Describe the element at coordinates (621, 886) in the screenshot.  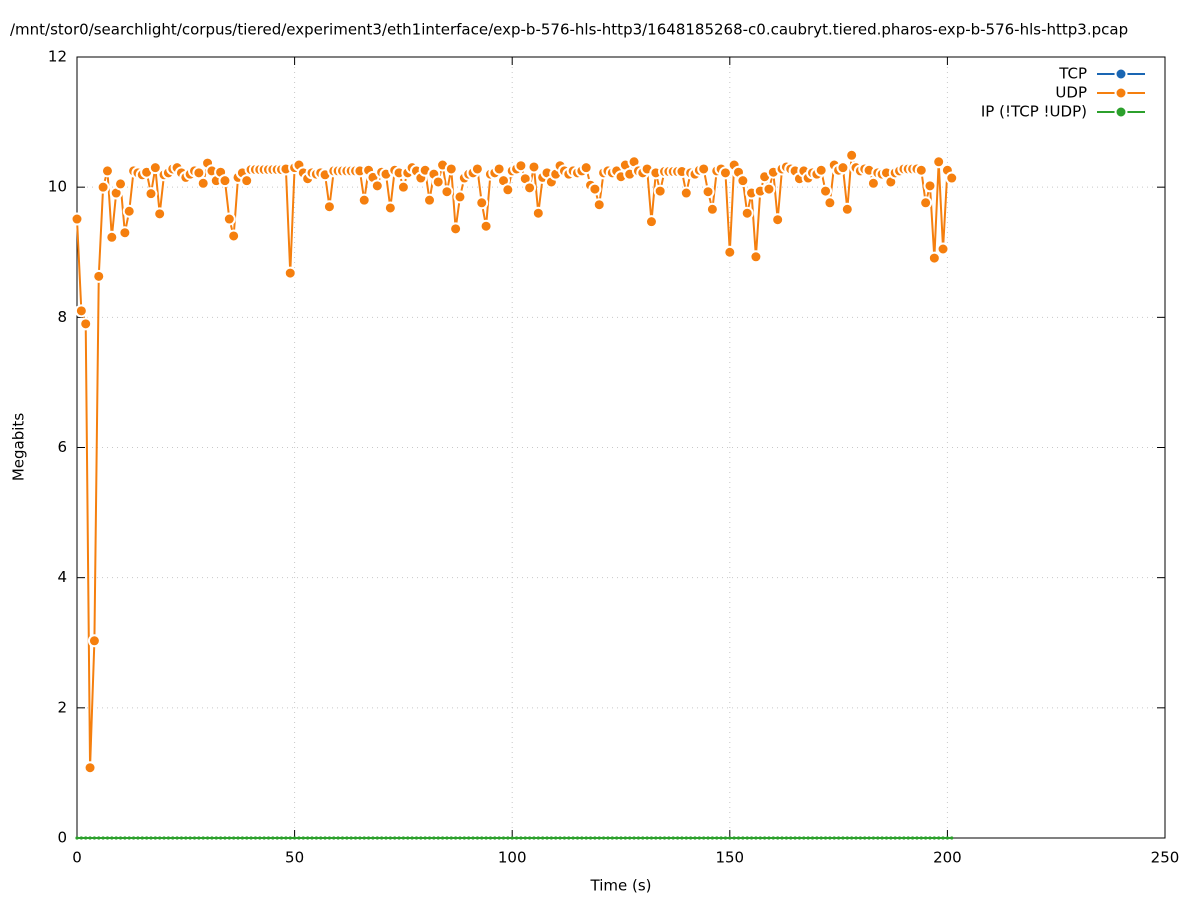
I see `x-axis-label: Time (s)` at that location.